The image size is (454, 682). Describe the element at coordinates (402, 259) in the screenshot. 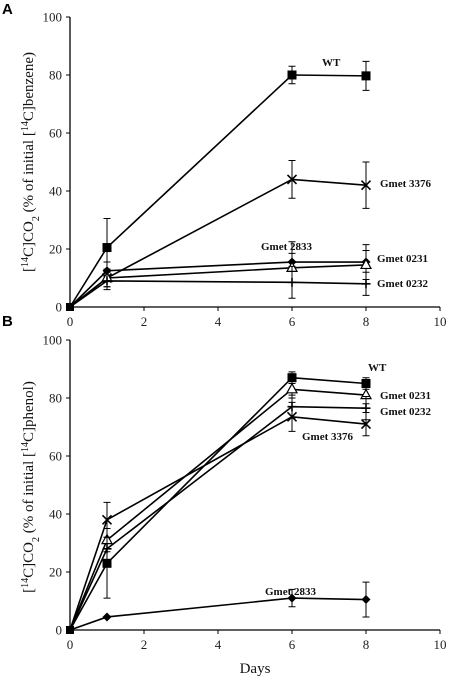

I see `panel-a-label-gmet0231: Gmet 0231` at that location.